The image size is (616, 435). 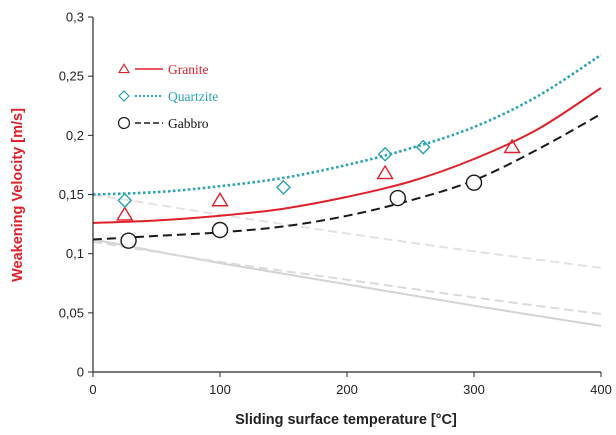 I want to click on y-tick-label: 0, so click(x=80, y=372).